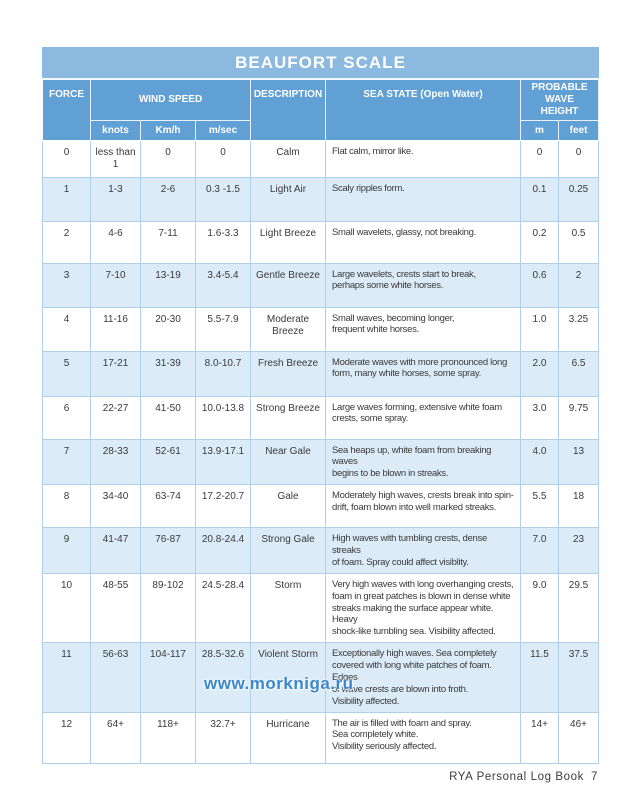 This screenshot has height=800, width=640. Describe the element at coordinates (223, 373) in the screenshot. I see `msec-cell: 8.0-10.7` at that location.